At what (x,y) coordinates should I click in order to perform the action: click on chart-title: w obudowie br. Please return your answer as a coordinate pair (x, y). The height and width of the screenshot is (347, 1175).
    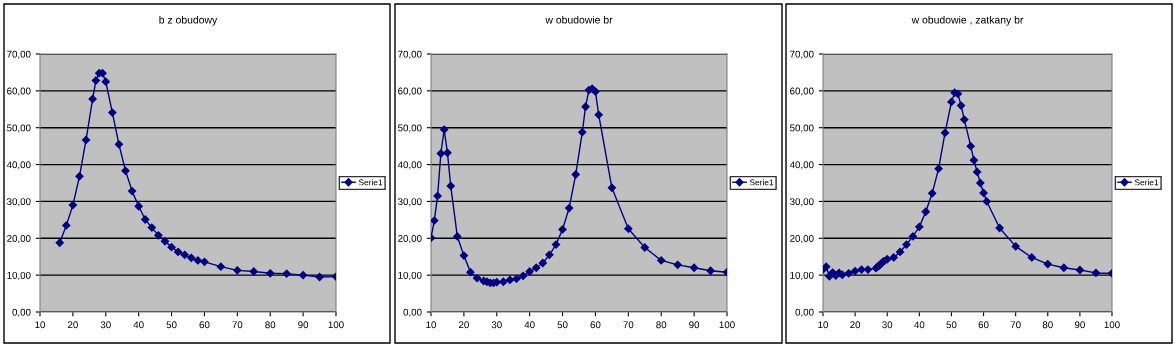
    Looking at the image, I should click on (579, 19).